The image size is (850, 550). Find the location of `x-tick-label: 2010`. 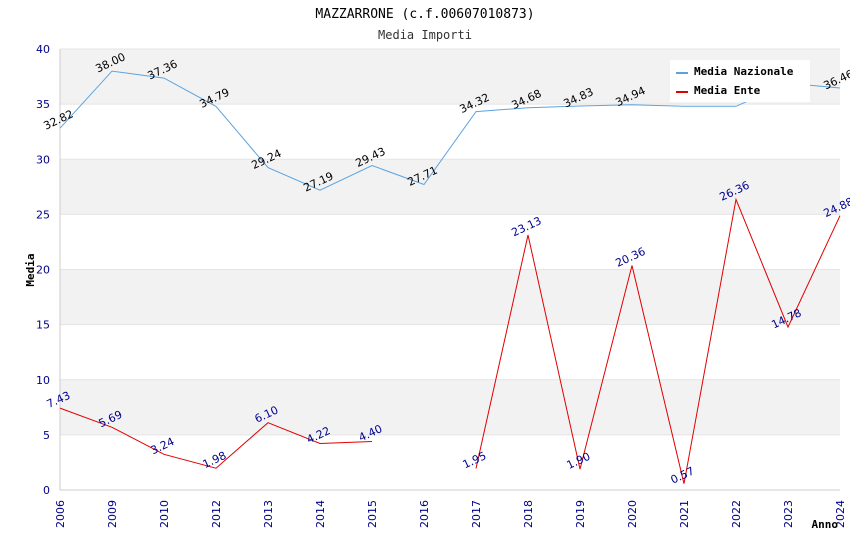

x-tick-label: 2010 is located at coordinates (164, 514).